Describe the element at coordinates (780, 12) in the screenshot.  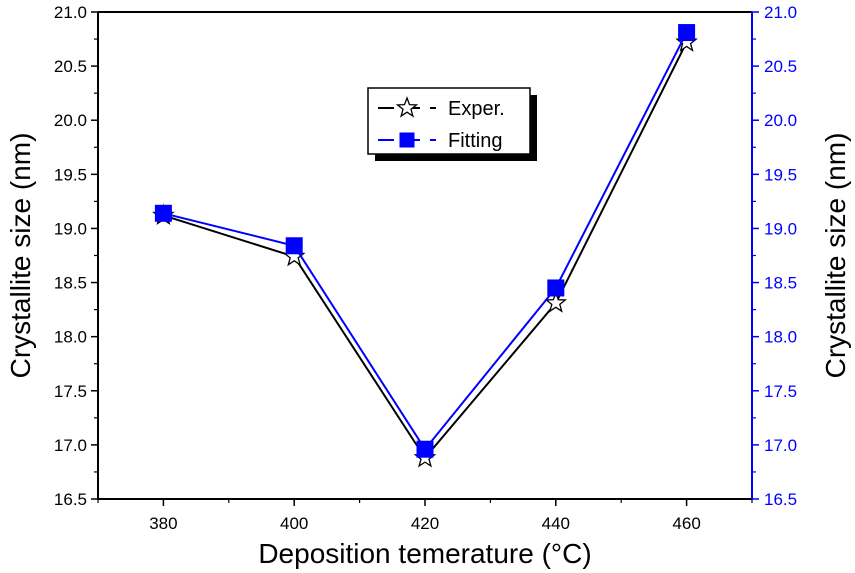
I see `right-y-tick-label: 21.0` at that location.